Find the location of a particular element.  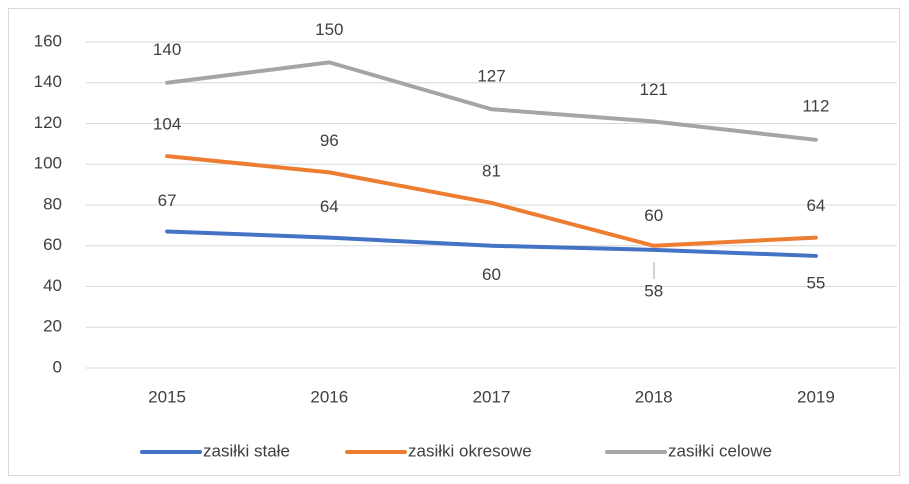

data-label: 67 is located at coordinates (167, 200).